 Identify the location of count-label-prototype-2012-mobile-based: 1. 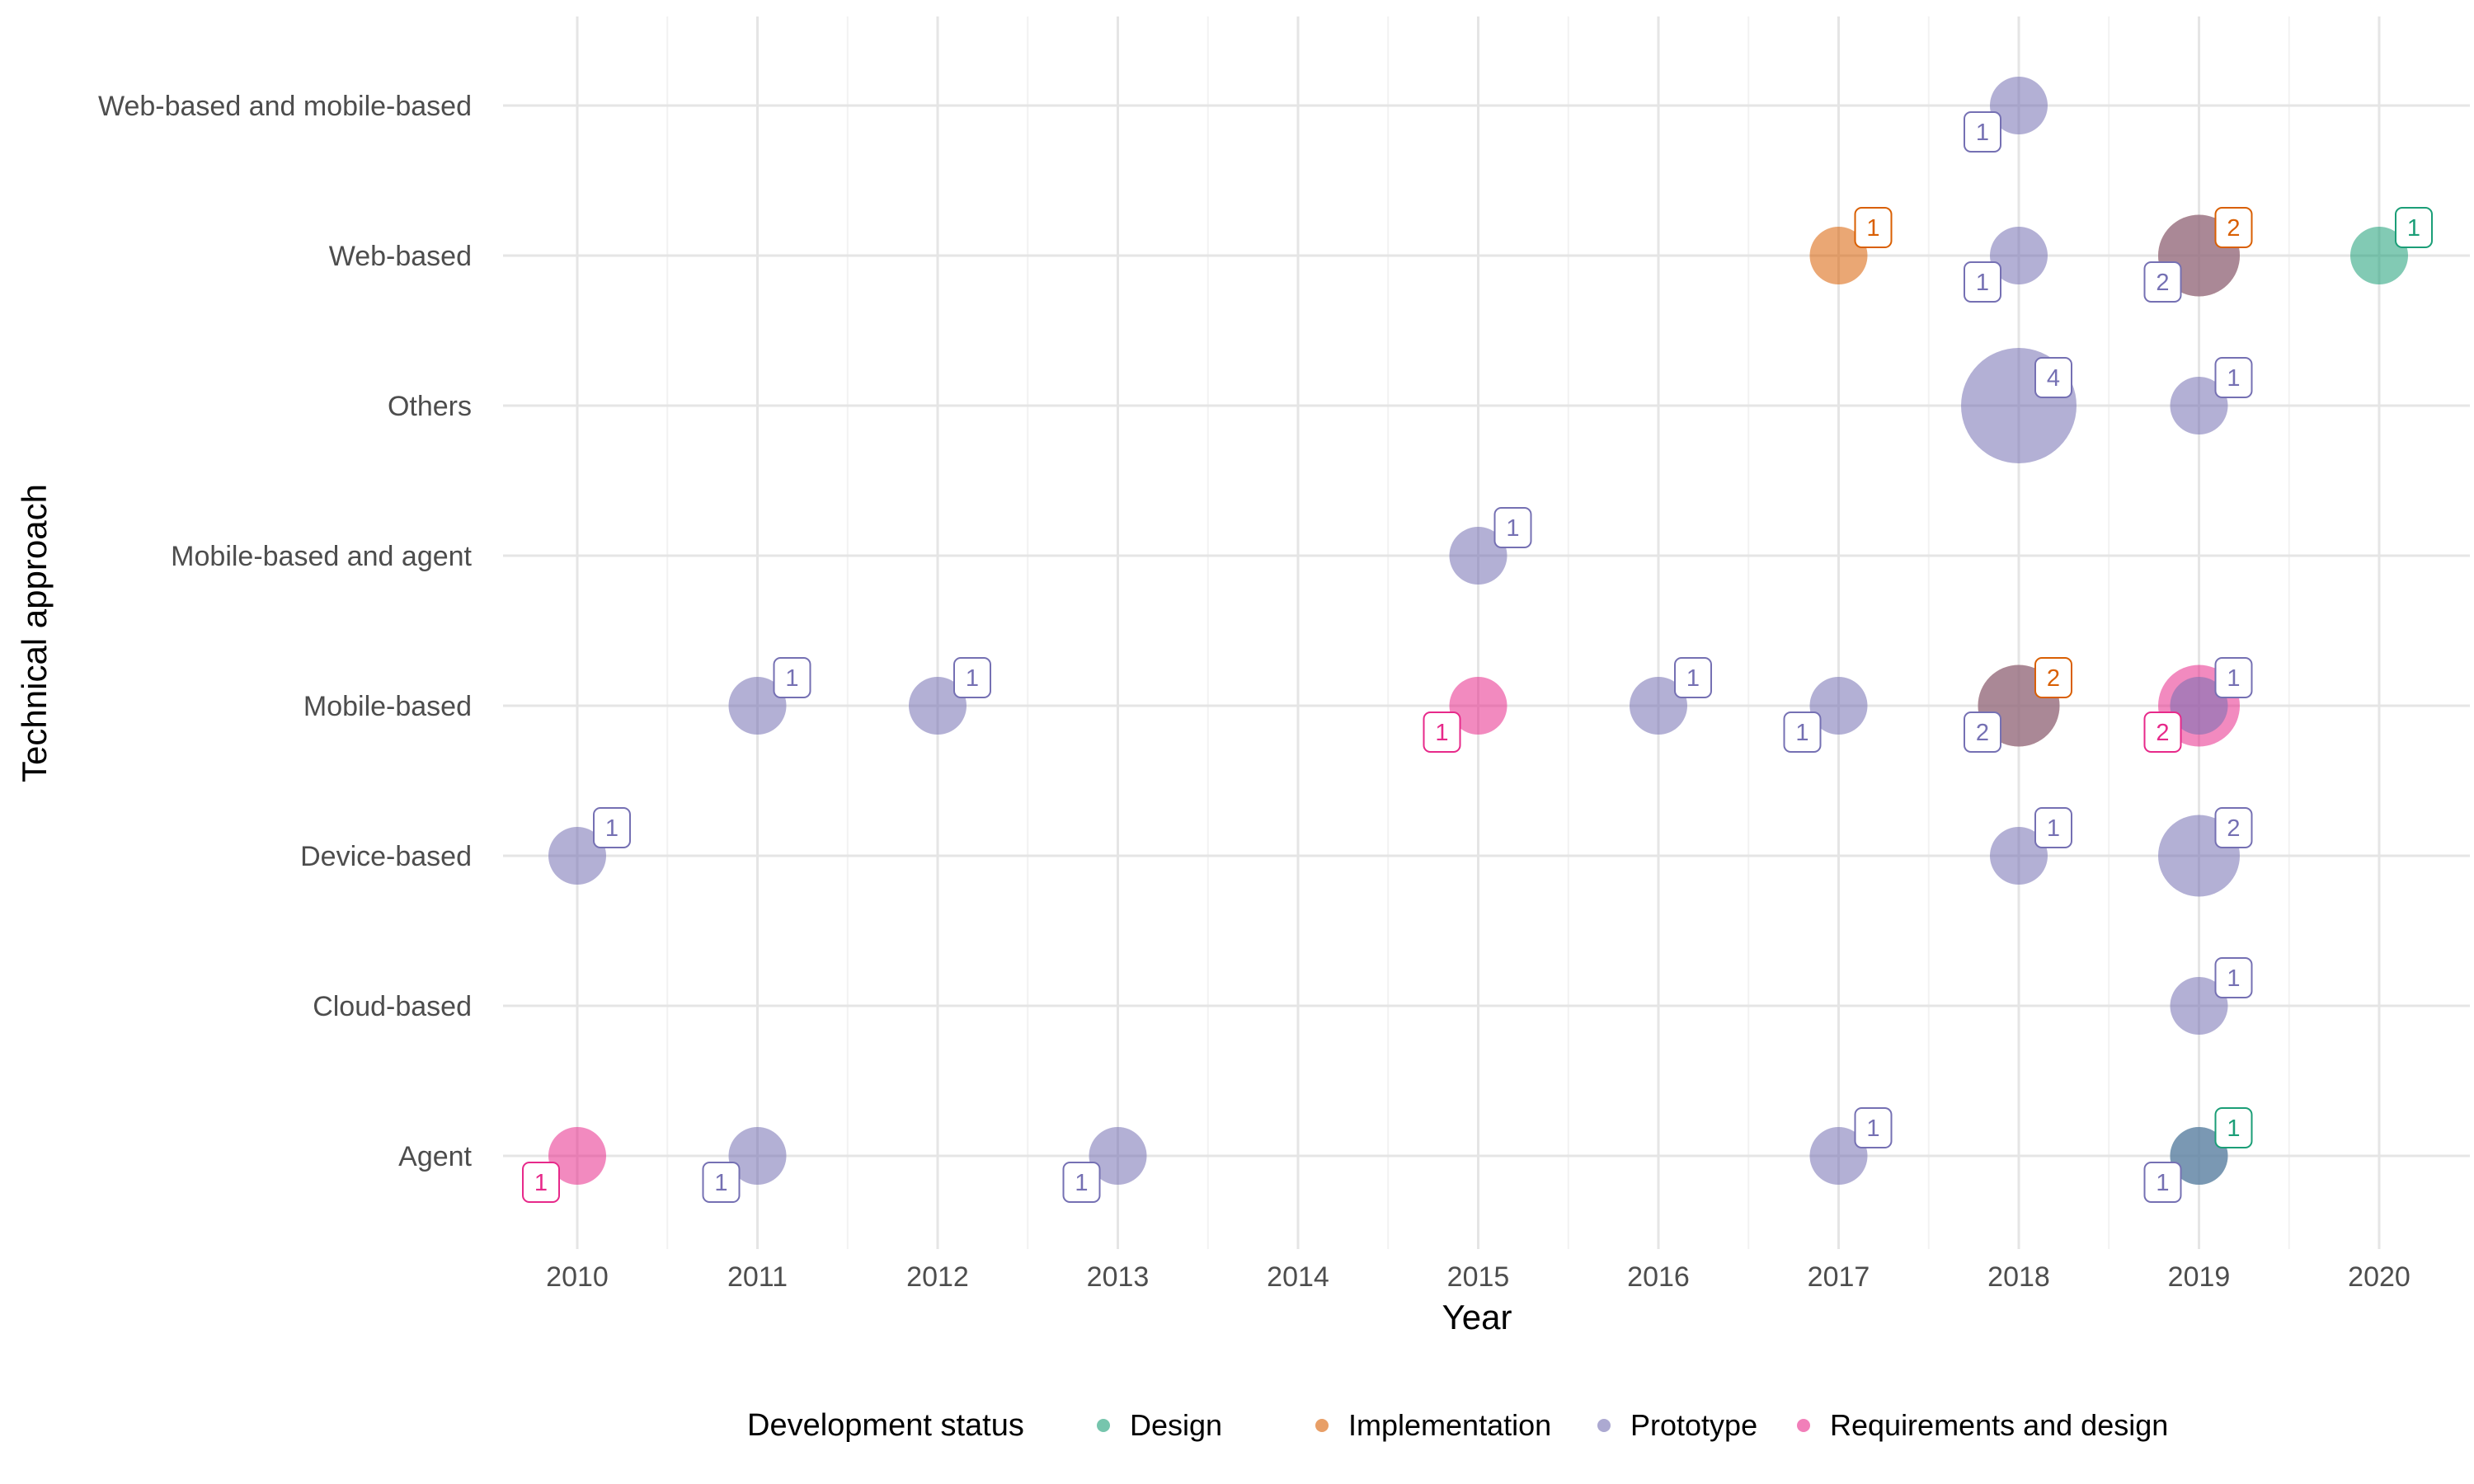
(972, 677).